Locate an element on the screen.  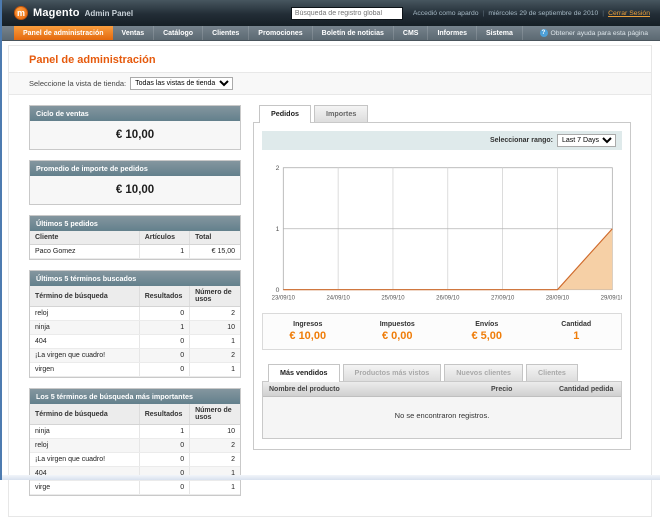
table-cell: reloj is located at coordinates (84, 314).